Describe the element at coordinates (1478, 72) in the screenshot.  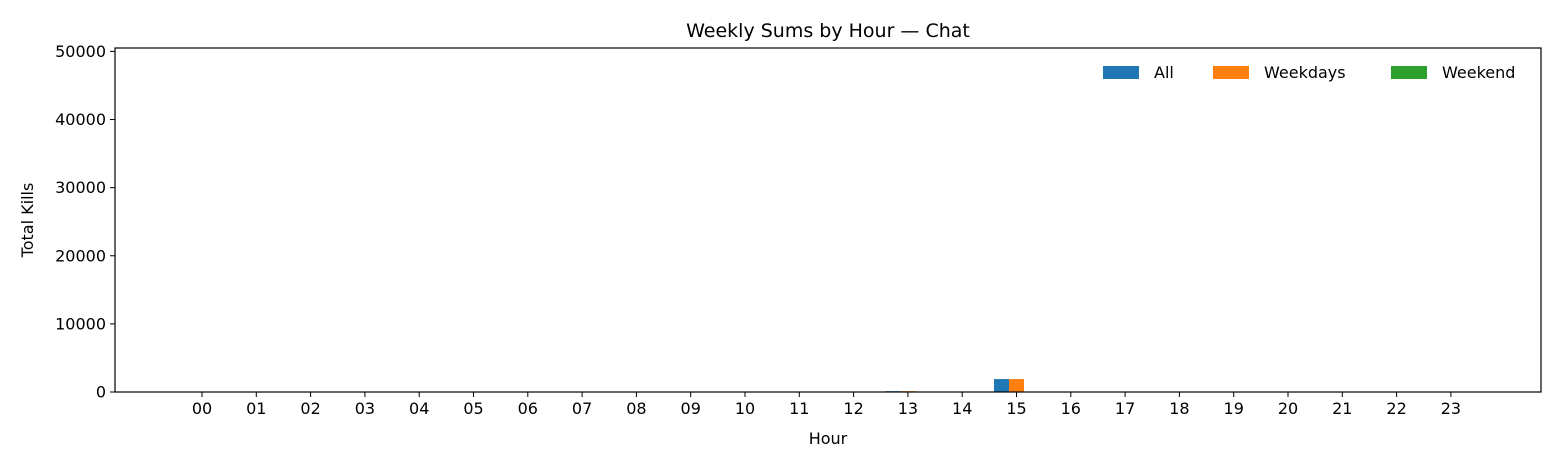
I see `legend-label-weekend: Weekend` at that location.